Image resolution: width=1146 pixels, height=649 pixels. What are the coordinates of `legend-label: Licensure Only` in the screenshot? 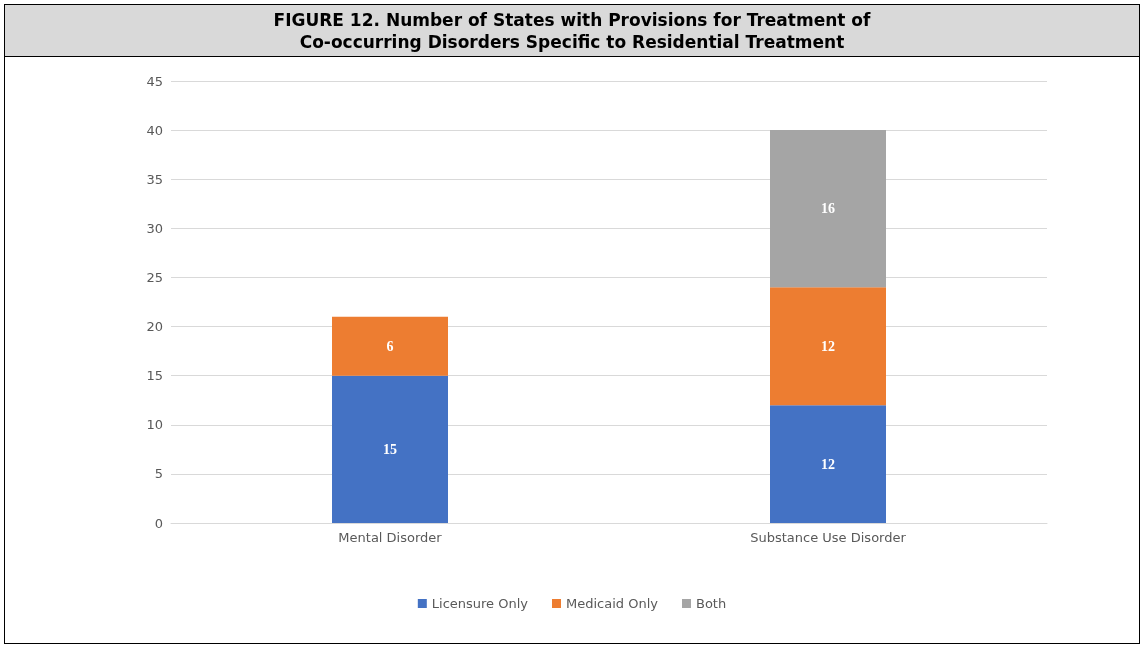 It's located at (480, 603).